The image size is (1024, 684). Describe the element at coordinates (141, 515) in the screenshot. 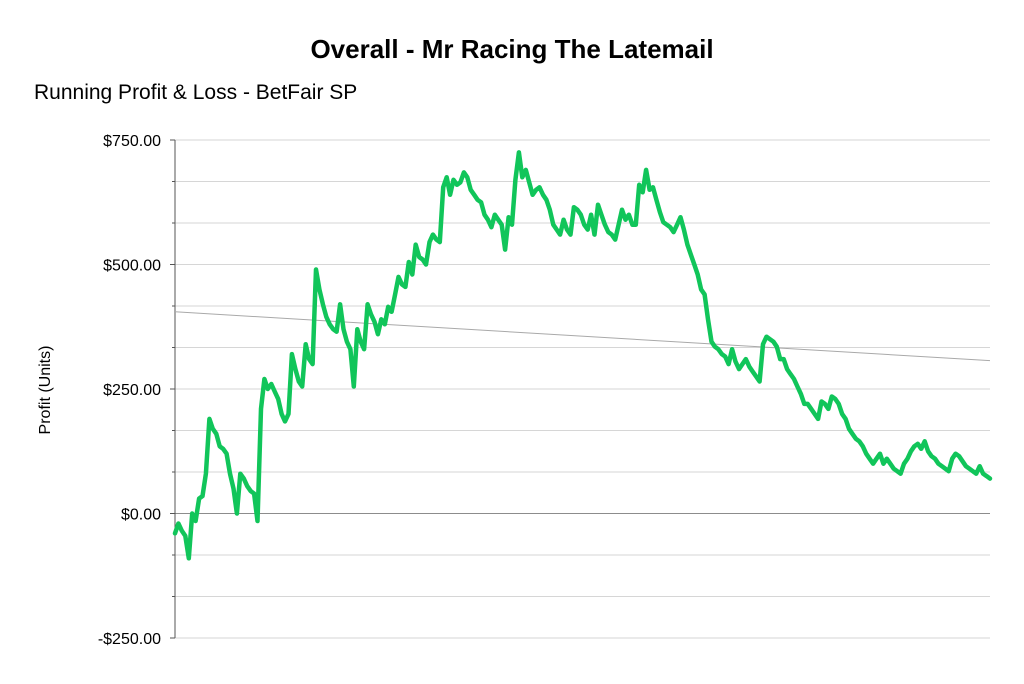

I see `y-tick-label: $0.00` at that location.